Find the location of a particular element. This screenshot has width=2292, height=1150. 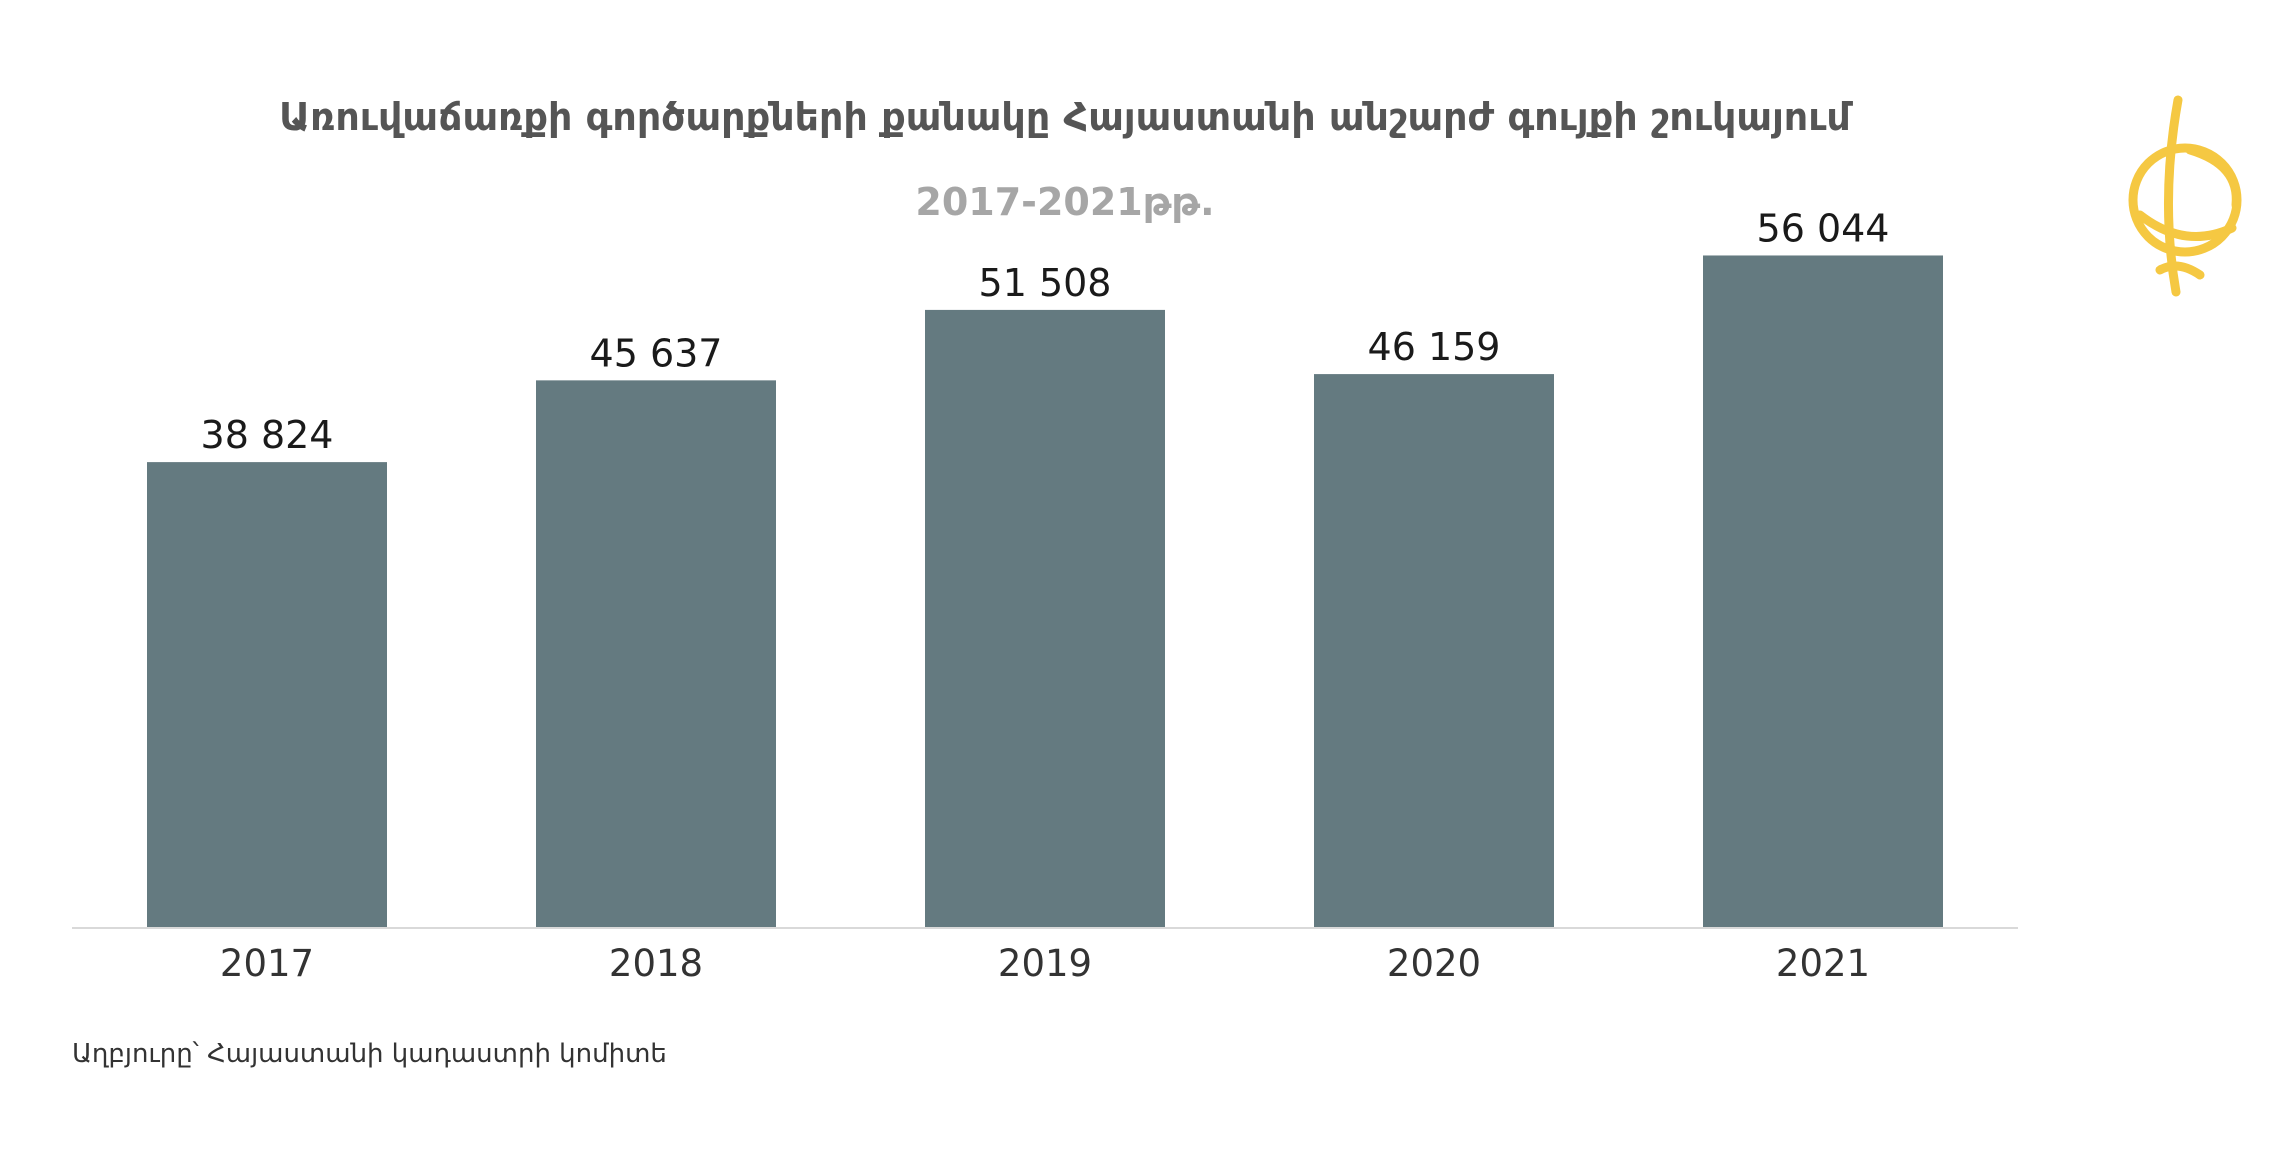

value-label-2020: 46 159 is located at coordinates (1434, 347).